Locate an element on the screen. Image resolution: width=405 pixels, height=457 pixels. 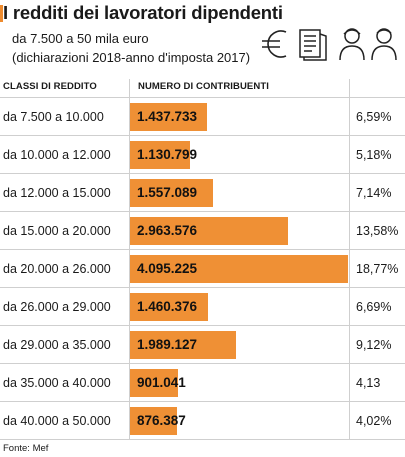
chart-subtitle-range: da 7.500 a 50 mila euro is located at coordinates (80, 38).